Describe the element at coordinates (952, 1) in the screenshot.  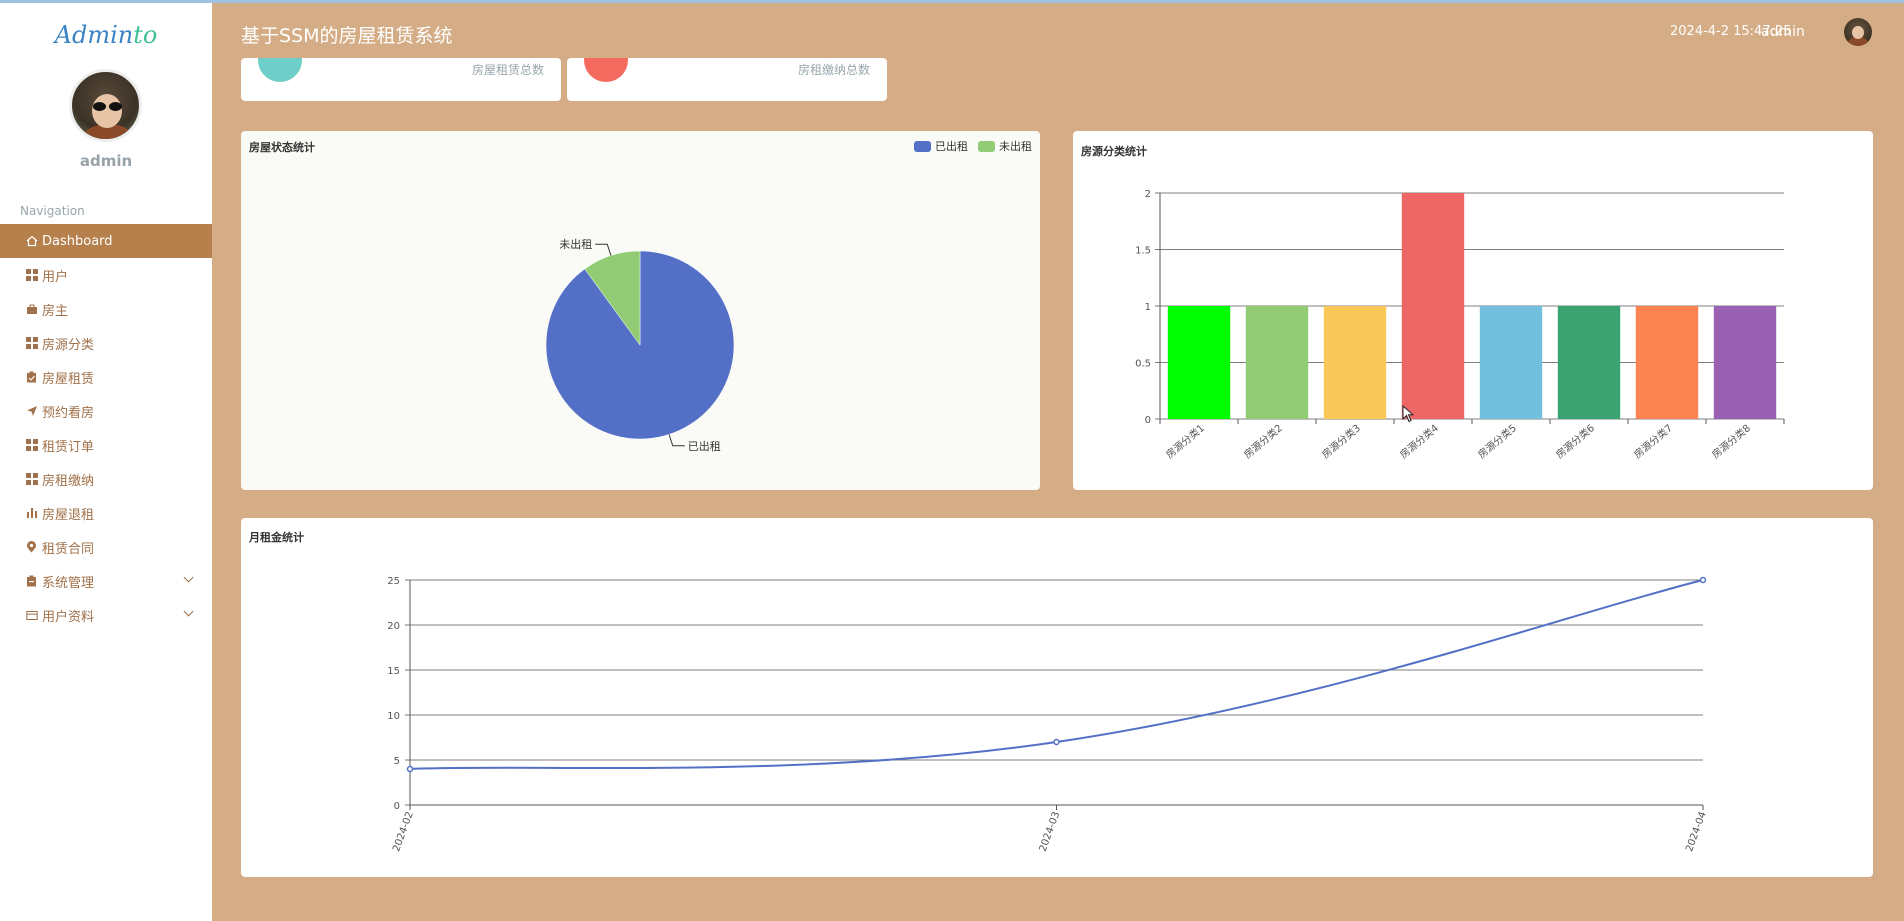
I see `top-border` at that location.